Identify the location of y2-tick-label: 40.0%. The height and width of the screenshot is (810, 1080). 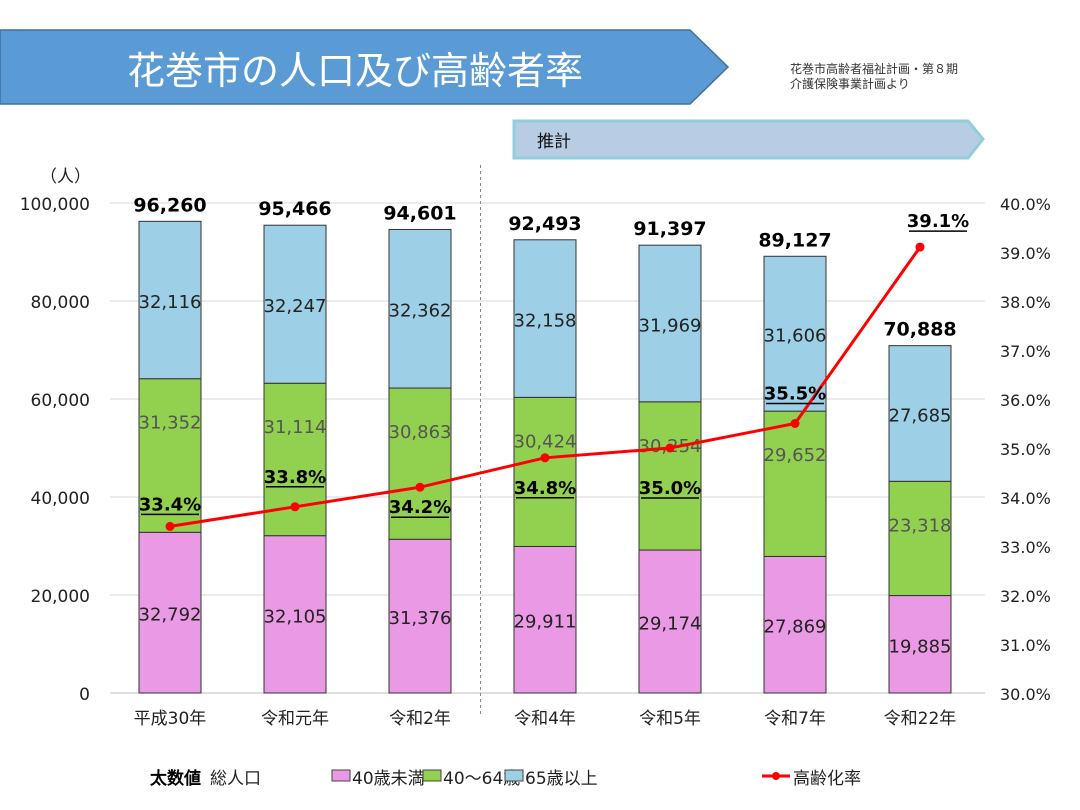
(1025, 204).